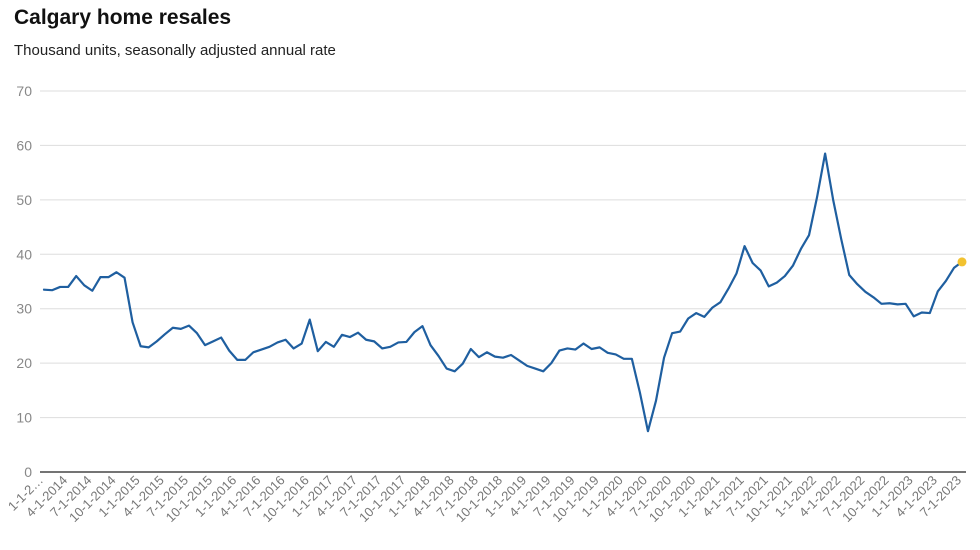  Describe the element at coordinates (24, 281) in the screenshot. I see `y-axis-ticks: 0 10 20 30 40 50 60 70` at that location.